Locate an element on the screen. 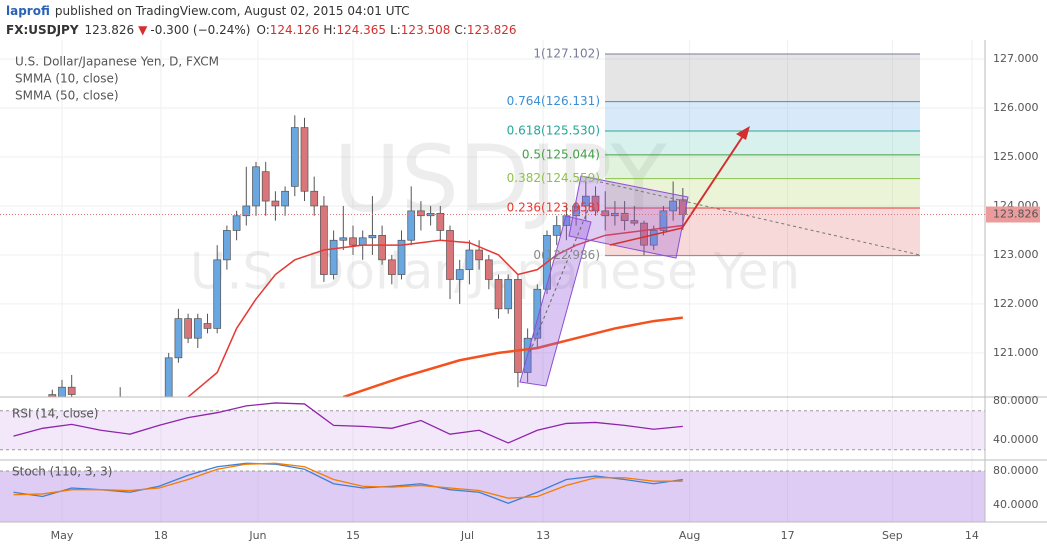 Image resolution: width=1047 pixels, height=555 pixels. y-tick-label: 121.000 is located at coordinates (1016, 352).